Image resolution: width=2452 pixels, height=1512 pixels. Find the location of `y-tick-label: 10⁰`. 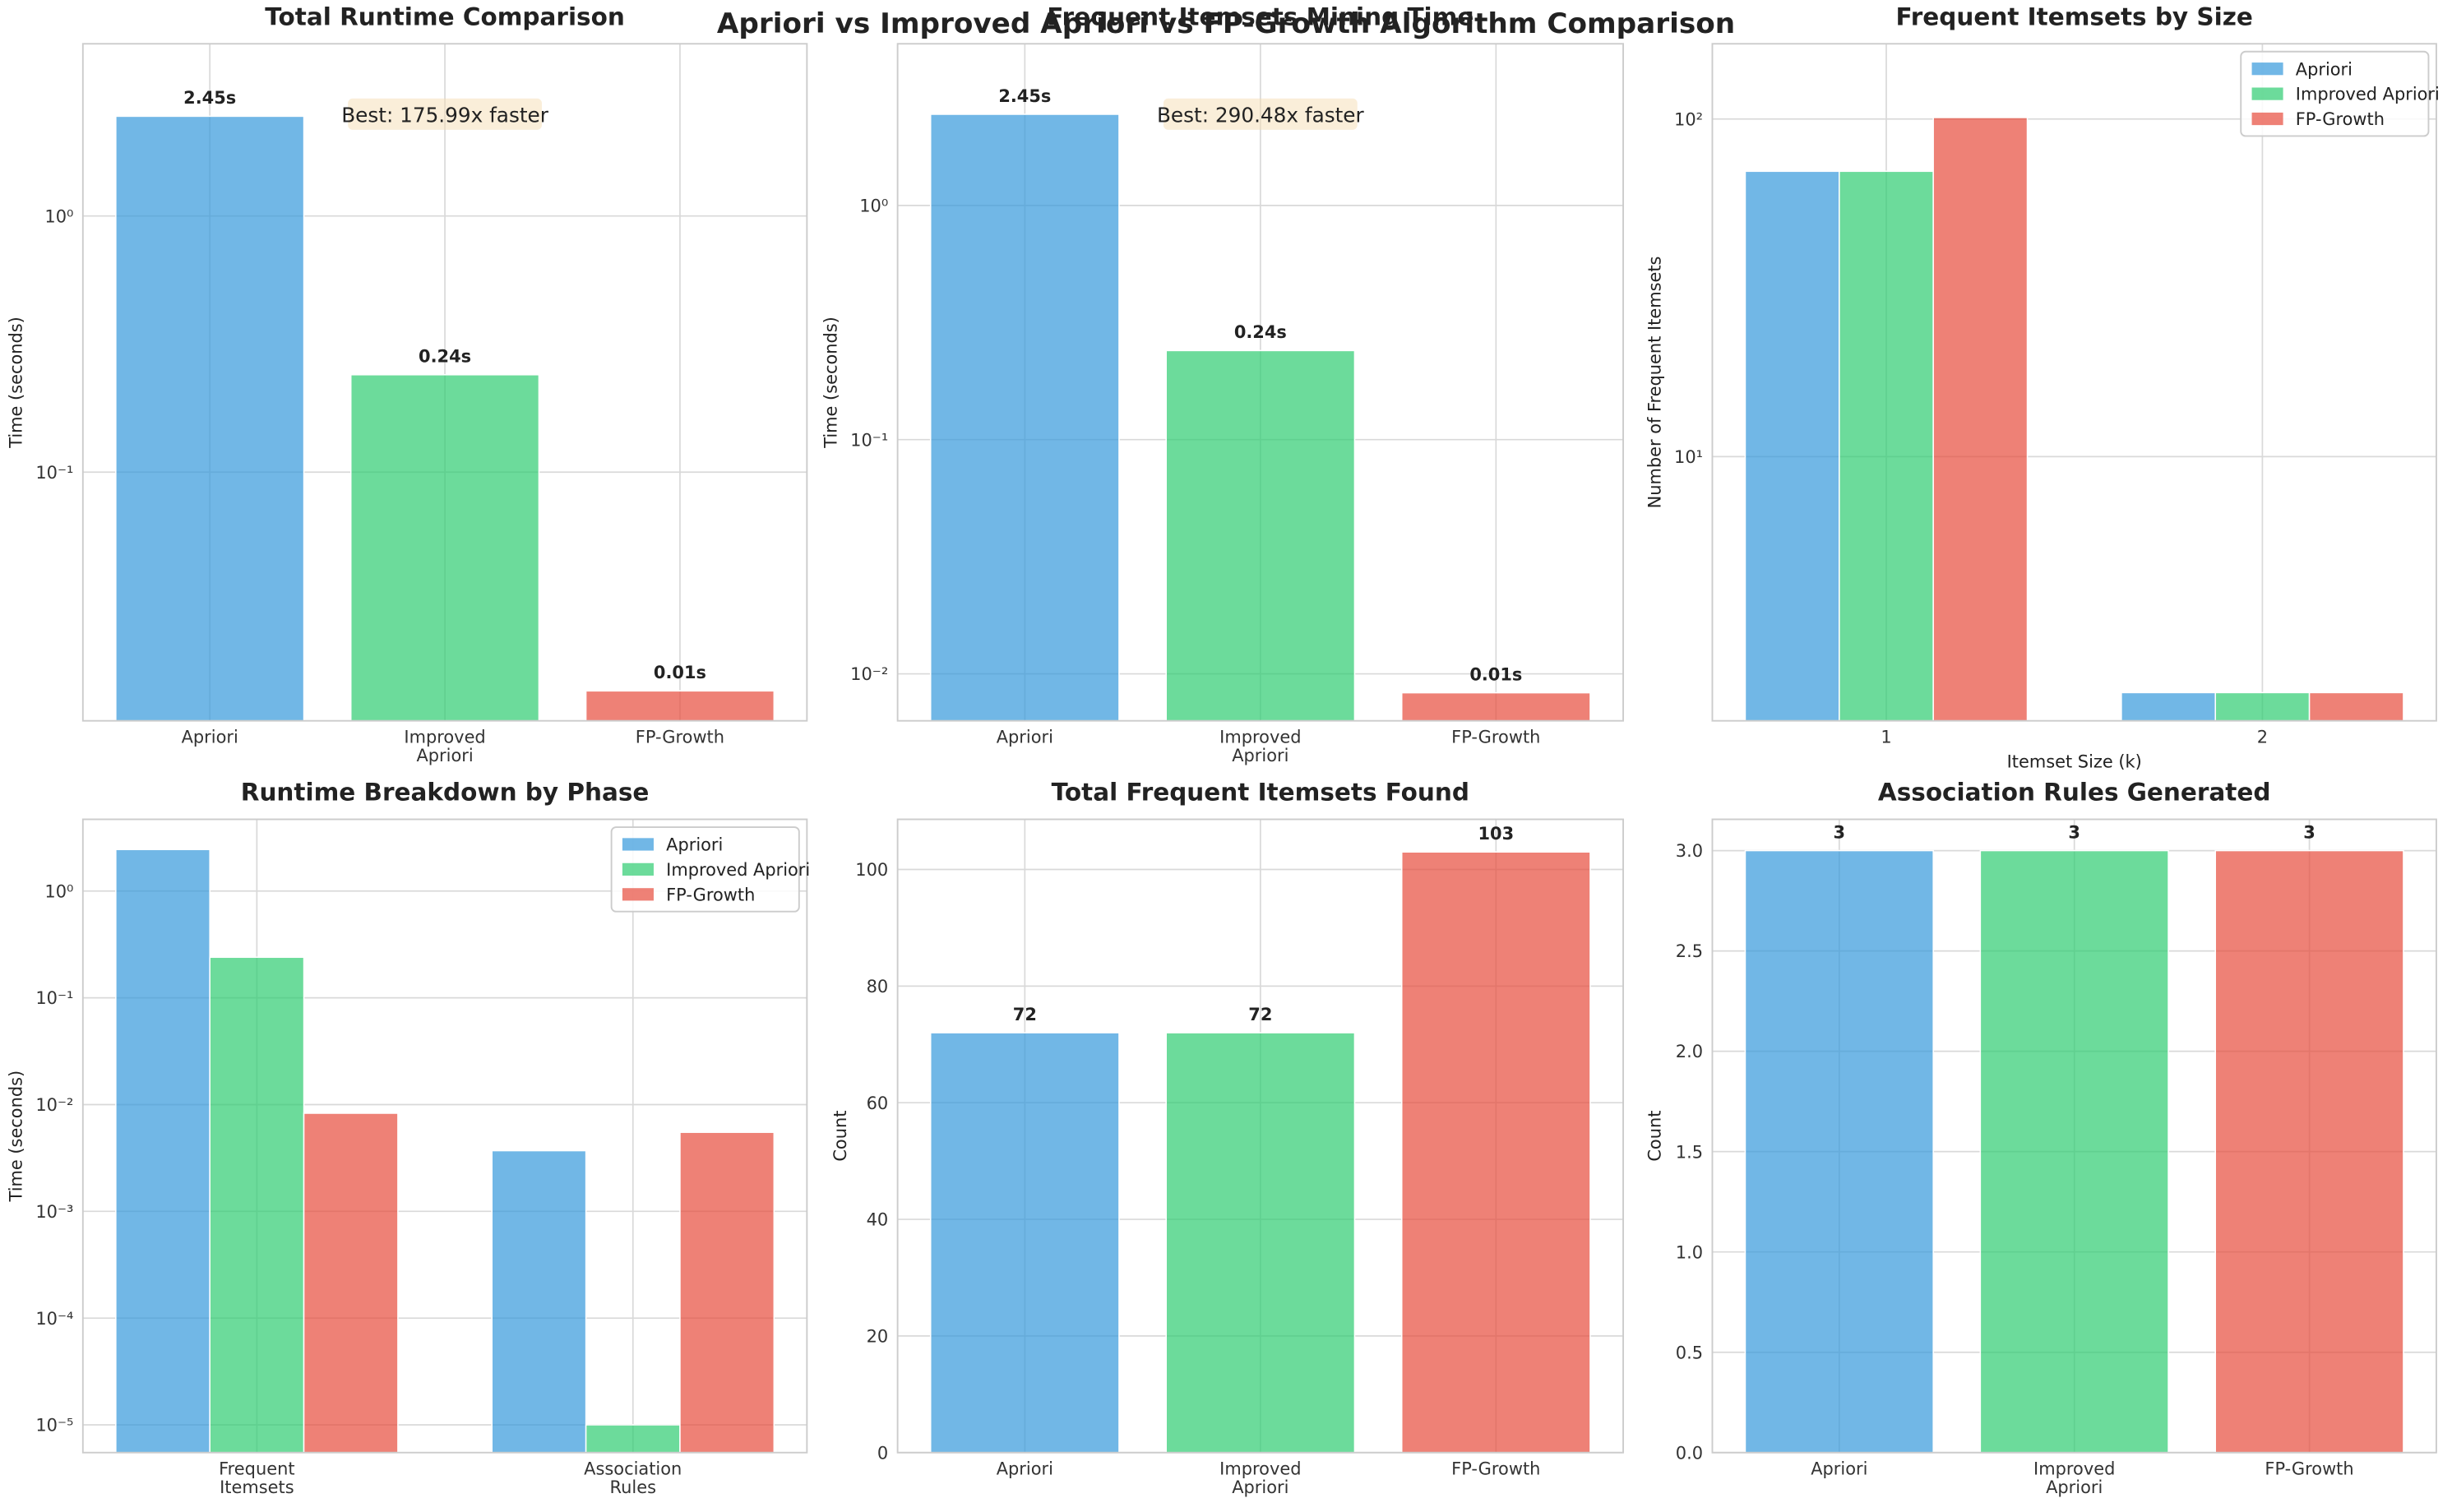

y-tick-label: 10⁰ is located at coordinates (58, 216).